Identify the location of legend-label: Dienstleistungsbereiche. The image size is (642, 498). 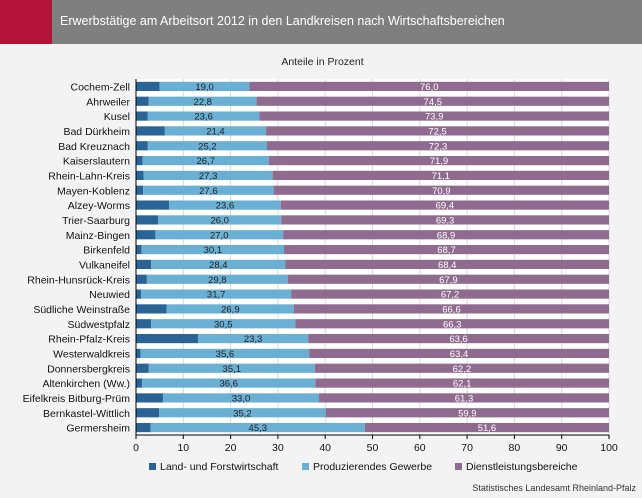
(522, 467).